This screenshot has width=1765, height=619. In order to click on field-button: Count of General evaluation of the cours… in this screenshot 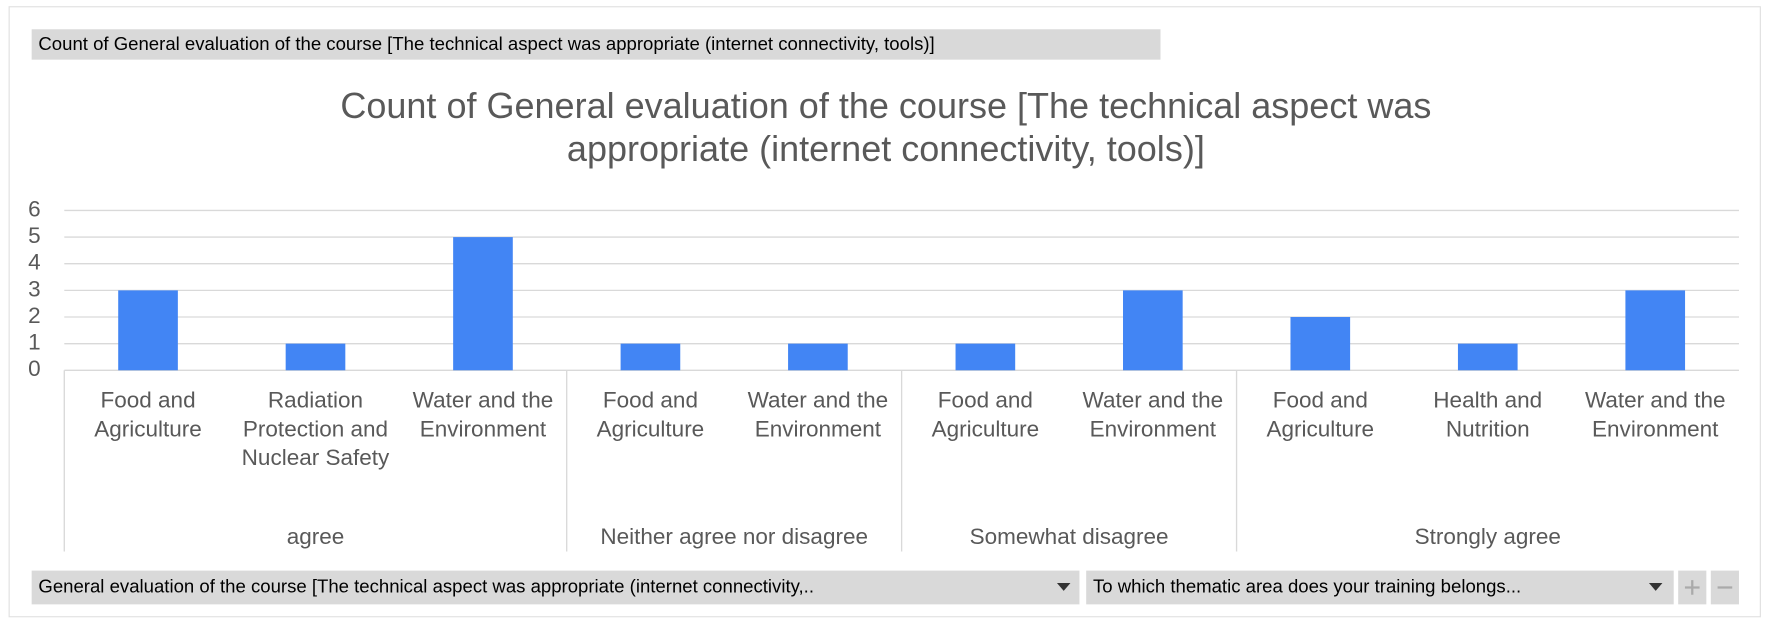, I will do `click(486, 43)`.